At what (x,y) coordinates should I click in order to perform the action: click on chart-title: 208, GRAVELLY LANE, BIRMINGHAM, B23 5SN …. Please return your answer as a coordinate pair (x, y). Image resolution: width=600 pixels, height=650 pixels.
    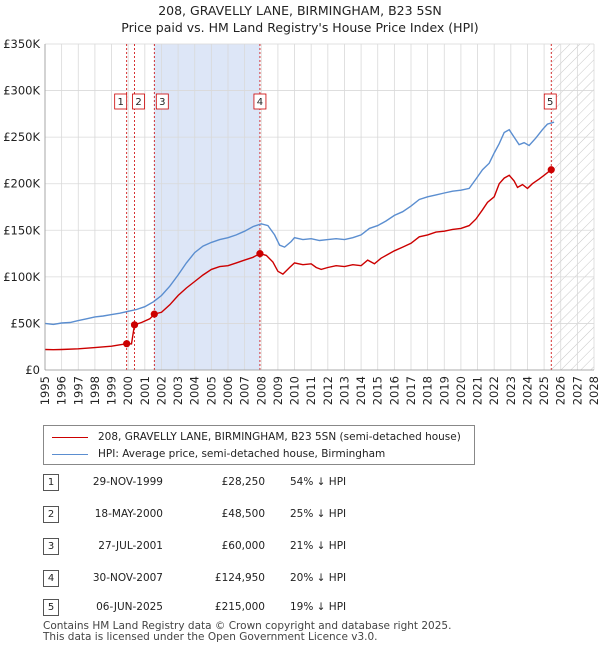
    Looking at the image, I should click on (300, 19).